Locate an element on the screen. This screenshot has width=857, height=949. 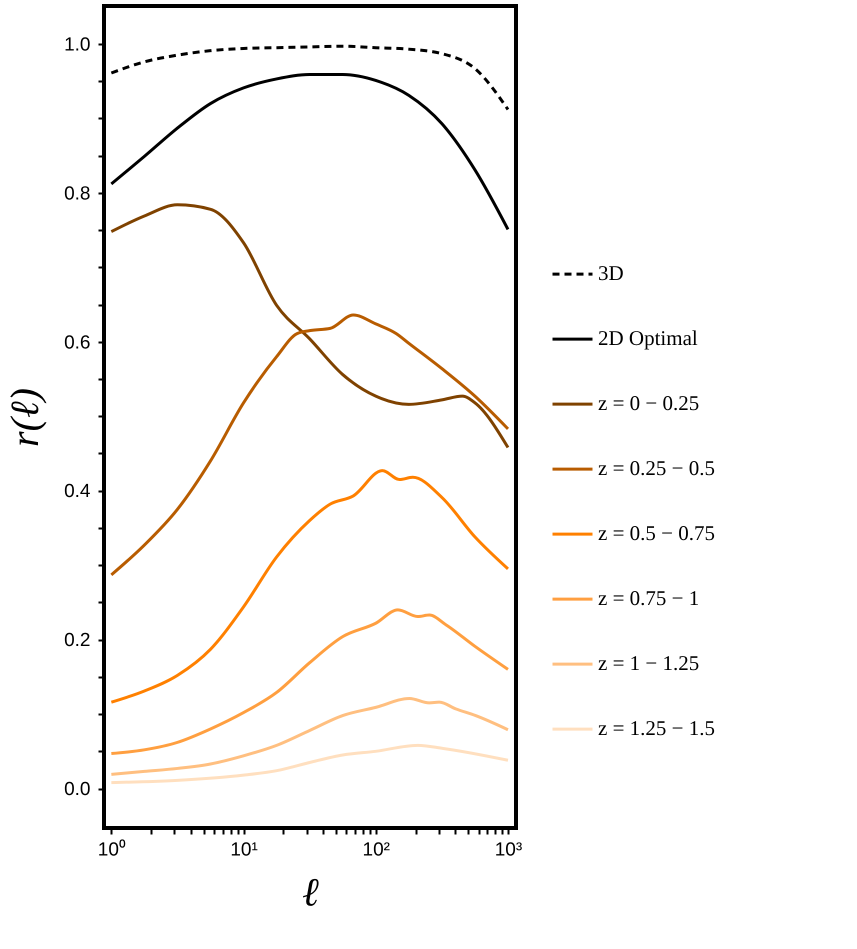
x-tick-label: 10³ is located at coordinates (508, 850).